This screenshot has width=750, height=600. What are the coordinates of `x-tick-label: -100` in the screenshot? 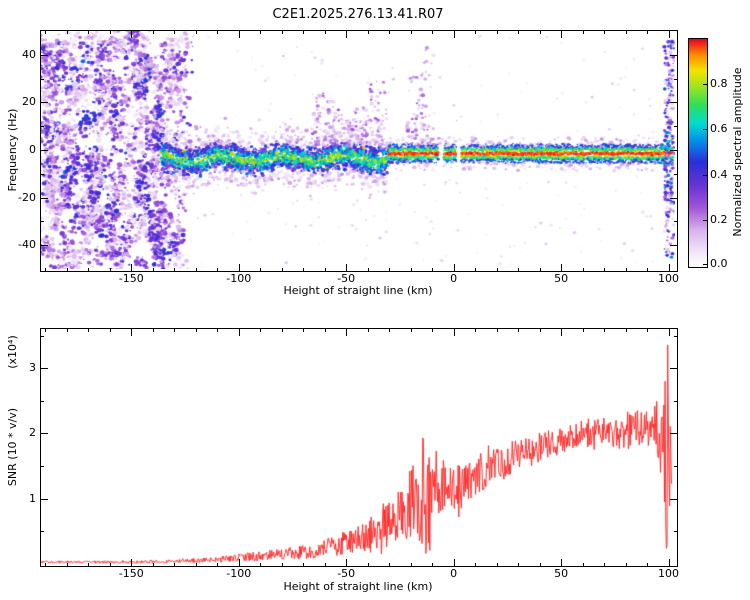 It's located at (239, 278).